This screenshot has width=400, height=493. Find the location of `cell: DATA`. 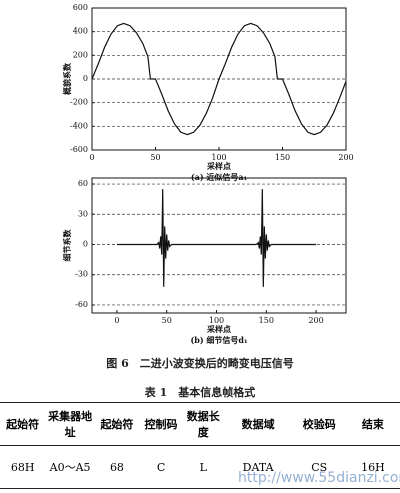

cell: DATA is located at coordinates (258, 467).